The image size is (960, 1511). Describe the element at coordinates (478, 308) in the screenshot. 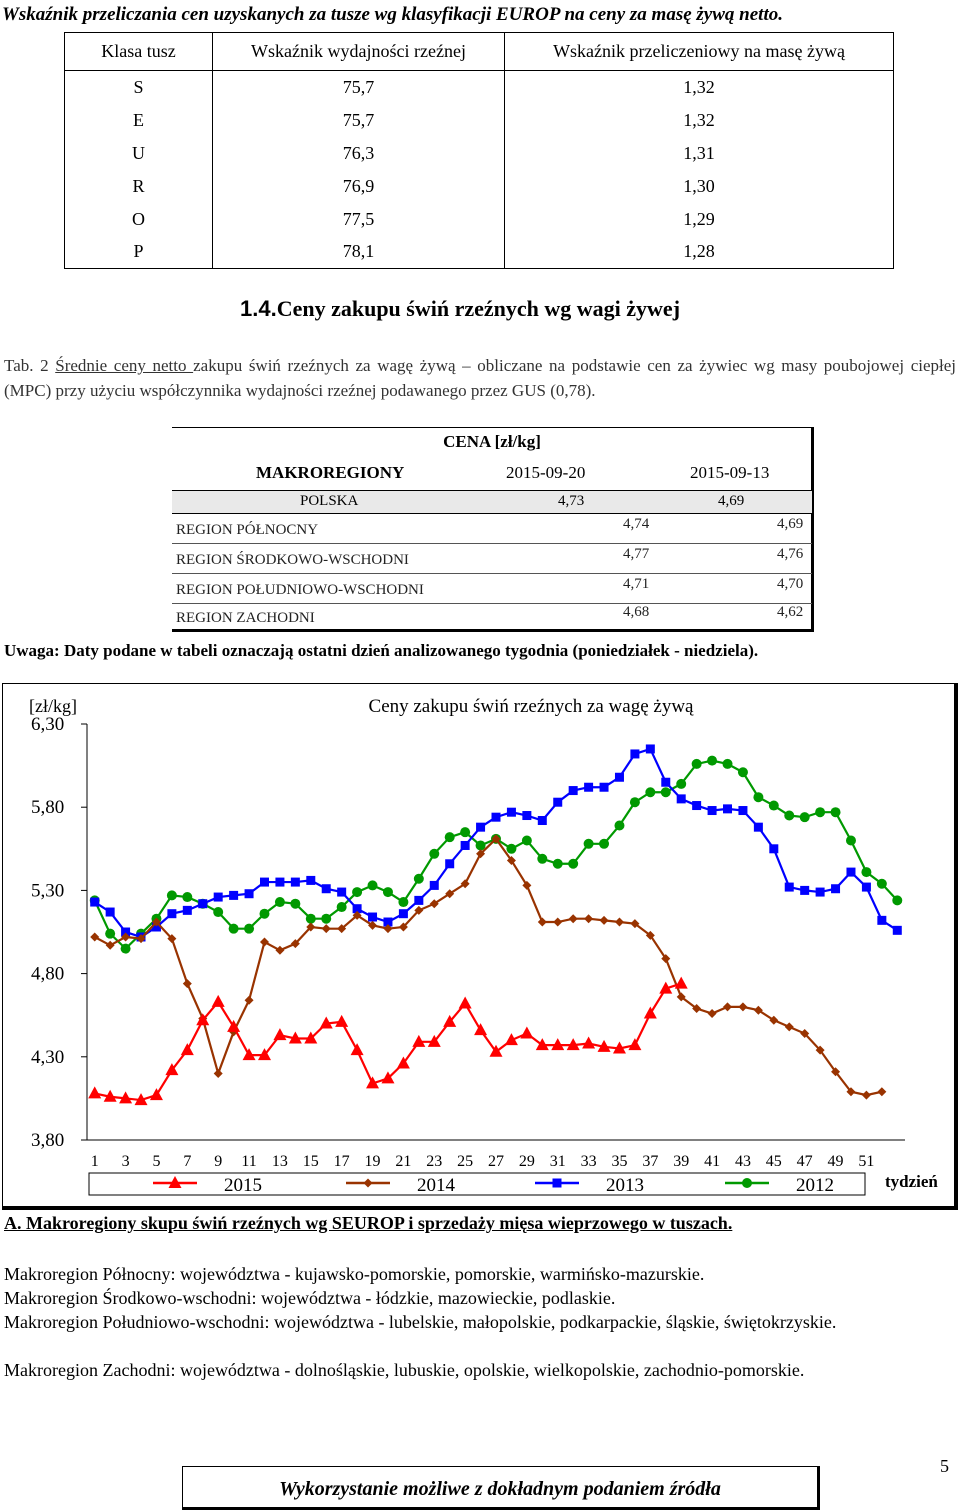

I see `section-title: Ceny zakupu świń rzeźnych wg wagi żywej` at that location.